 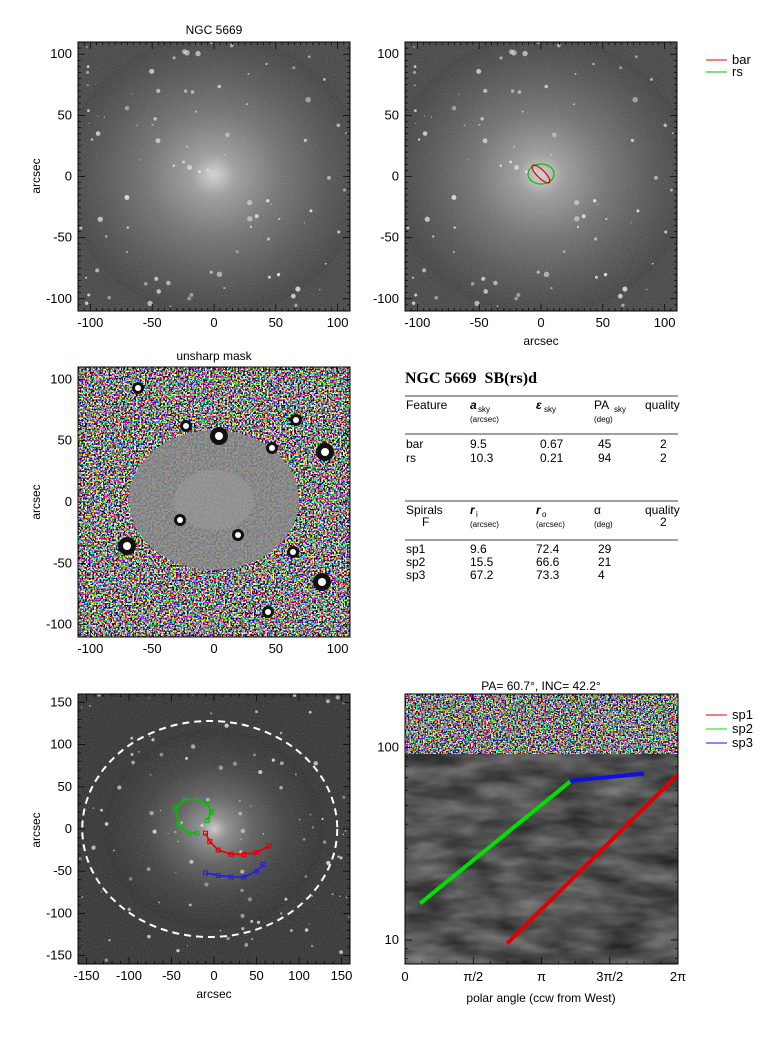 I want to click on feature-cell-a: 10.3, so click(x=482, y=458).